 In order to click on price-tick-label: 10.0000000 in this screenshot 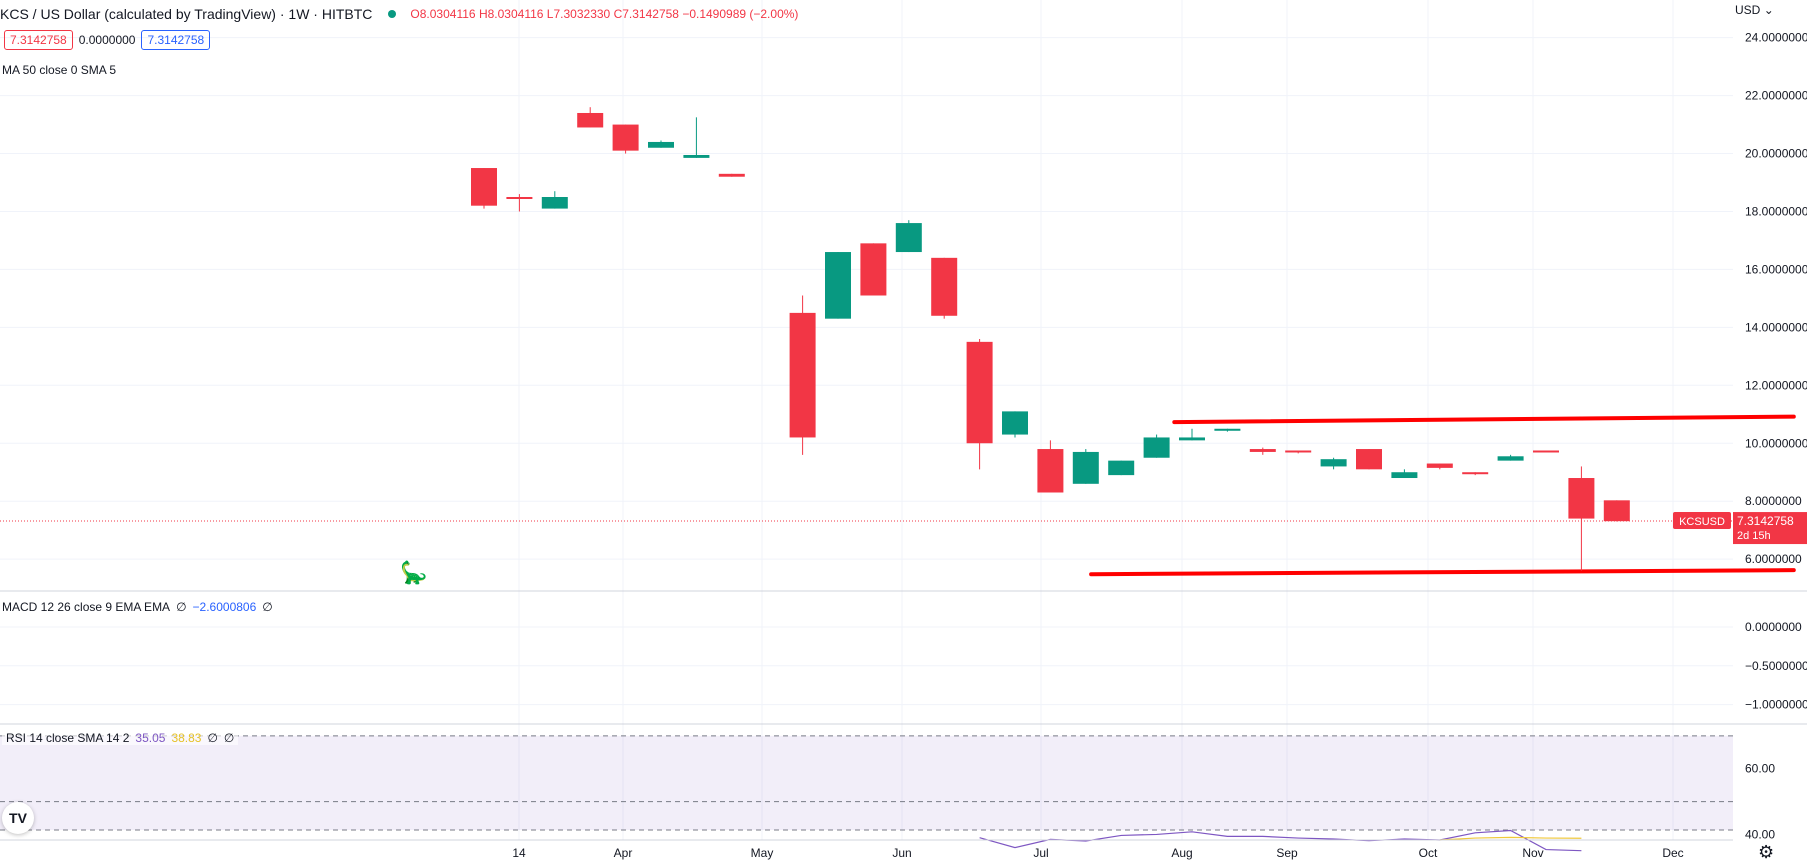, I will do `click(1776, 443)`.